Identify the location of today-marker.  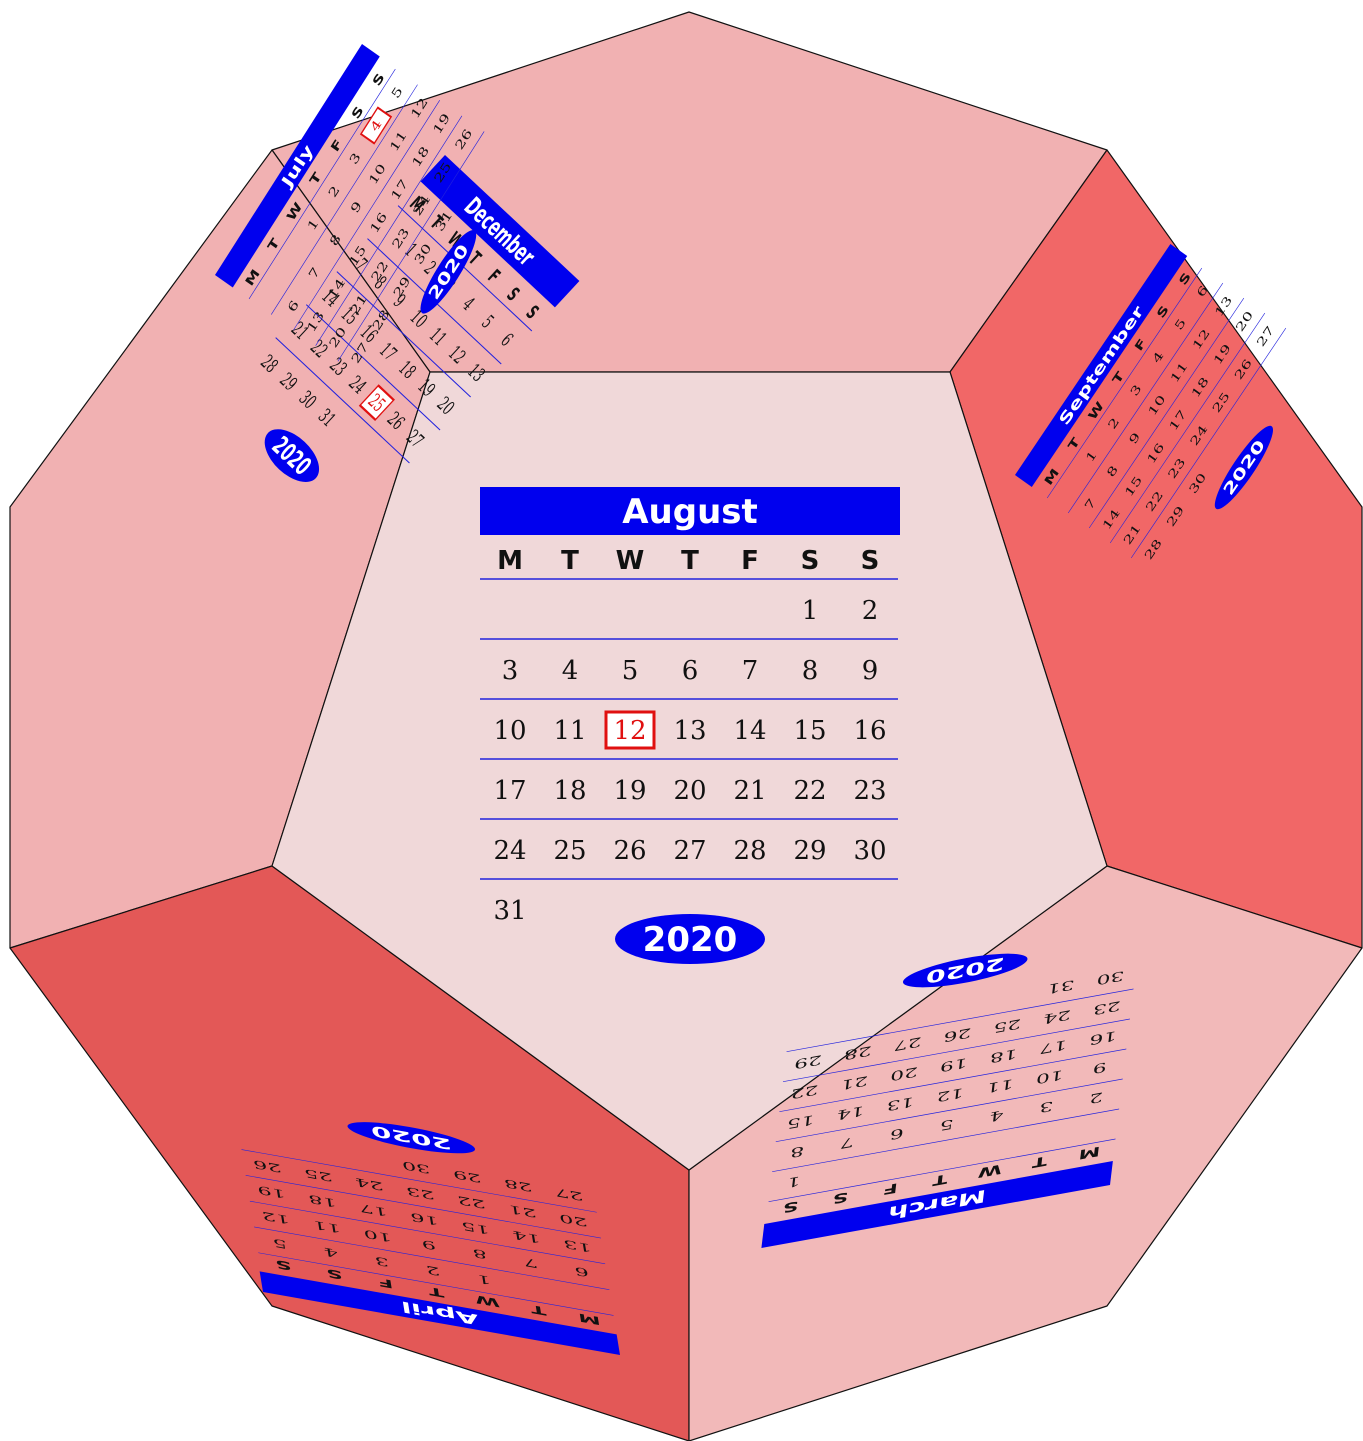
(630, 730).